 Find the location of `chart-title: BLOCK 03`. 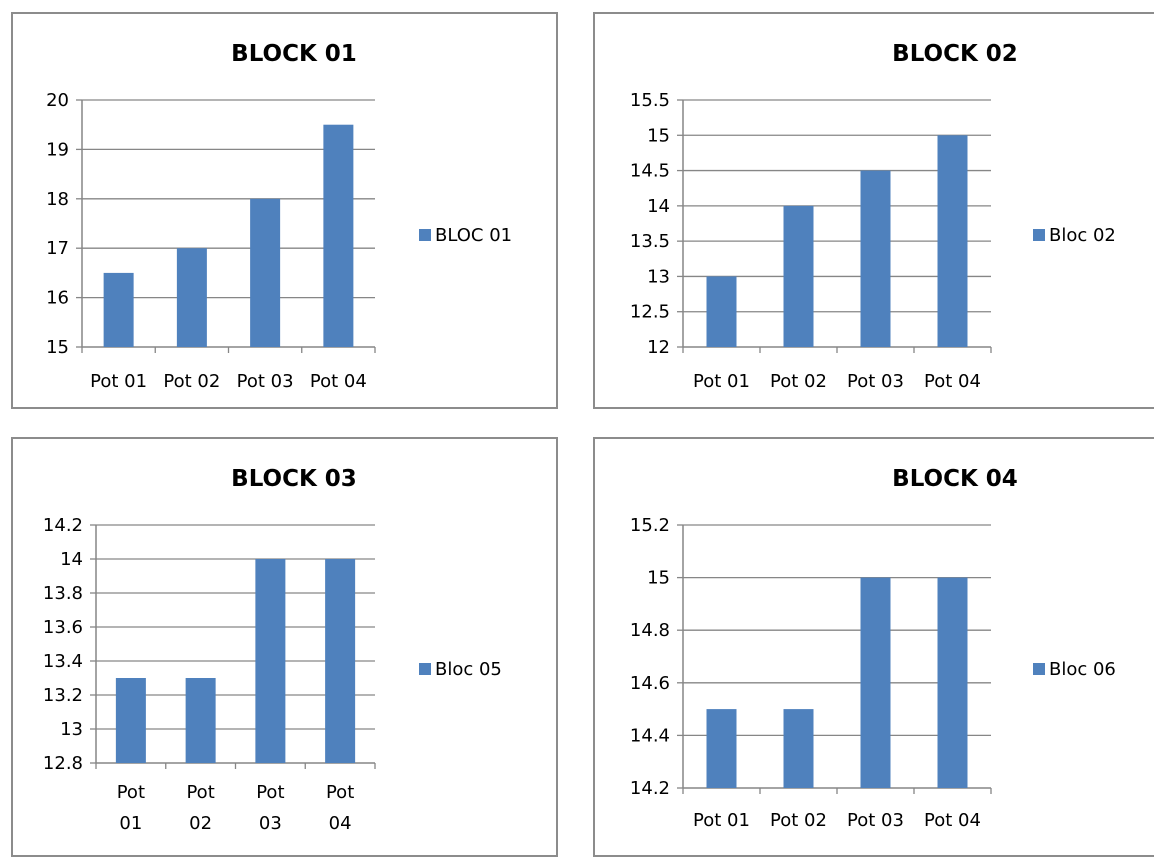

chart-title: BLOCK 03 is located at coordinates (294, 479).